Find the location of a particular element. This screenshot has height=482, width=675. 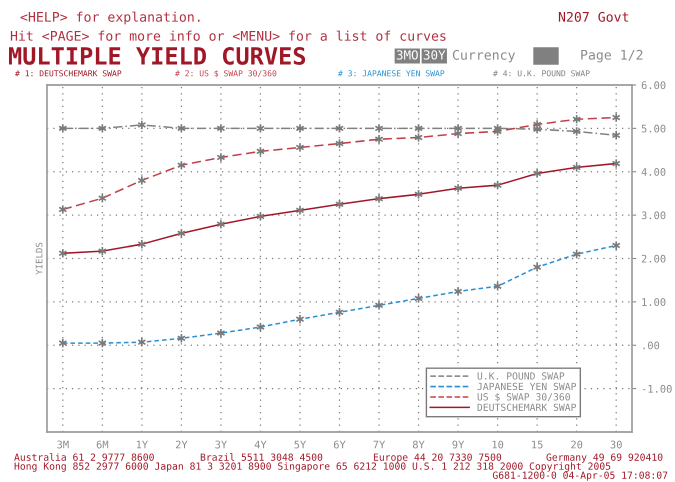

text: Page 1/2 is located at coordinates (611, 56).